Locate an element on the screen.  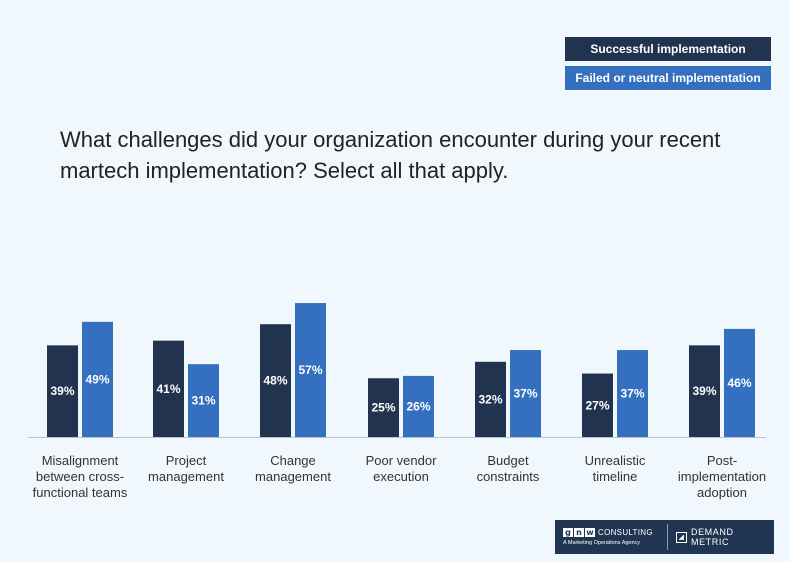
bar-s1-c5 is located at coordinates (632, 393).